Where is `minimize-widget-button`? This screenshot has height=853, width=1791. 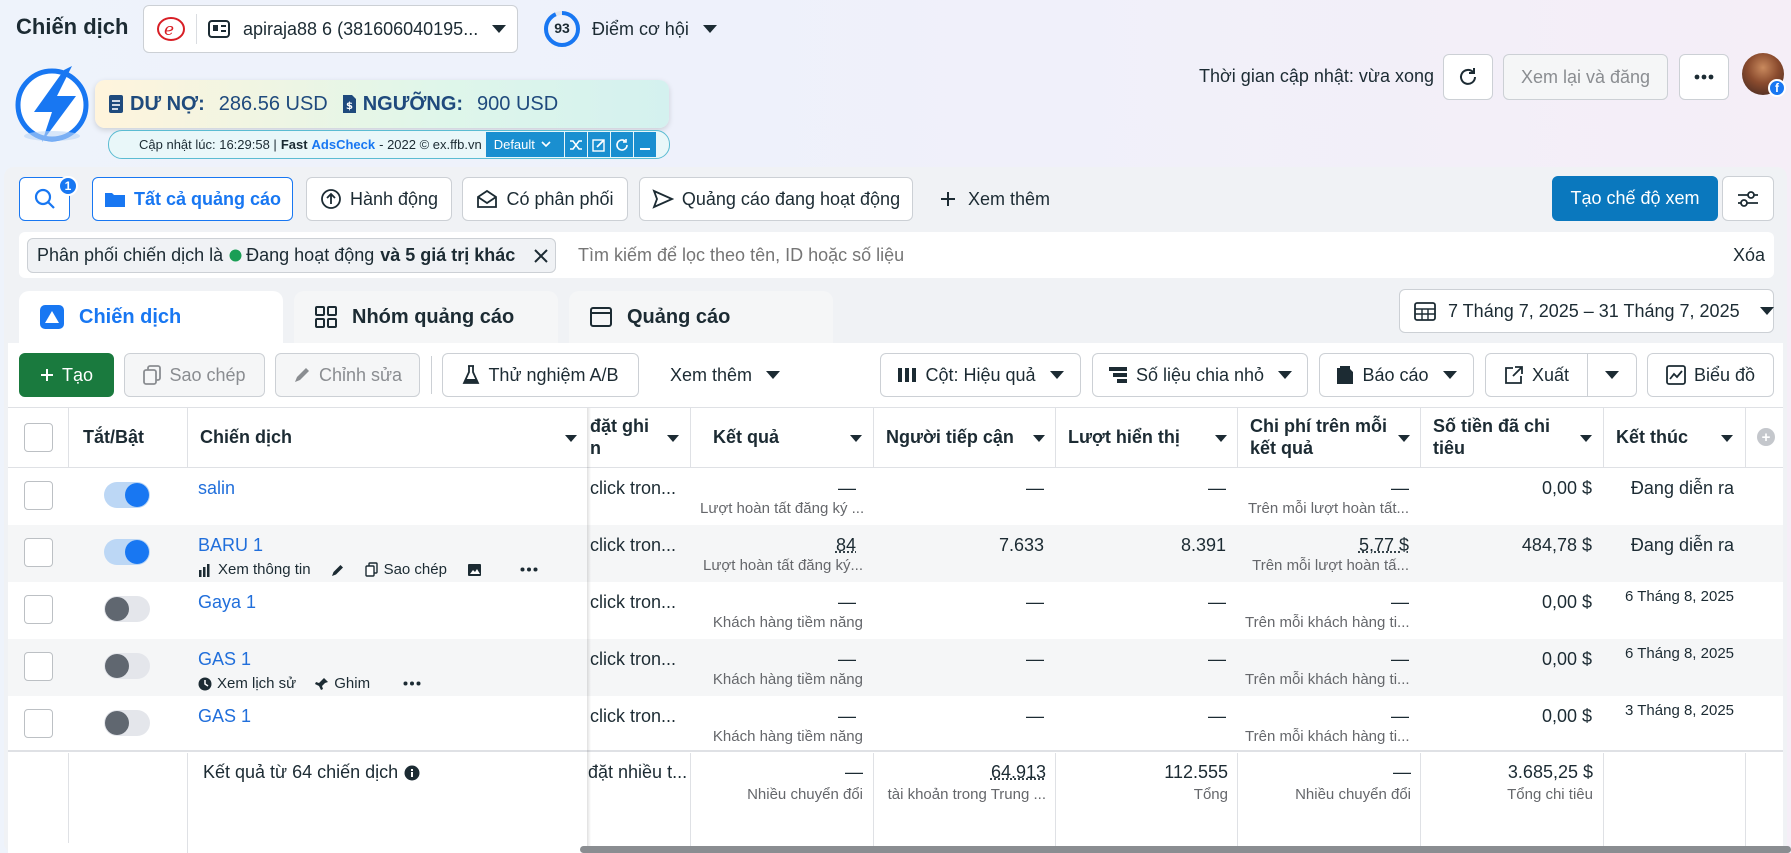 minimize-widget-button is located at coordinates (644, 144).